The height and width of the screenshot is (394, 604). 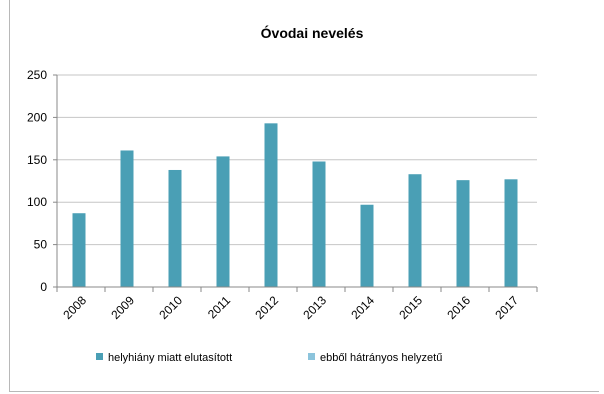 I want to click on x-tick-label-2015: 2015, so click(x=410, y=307).